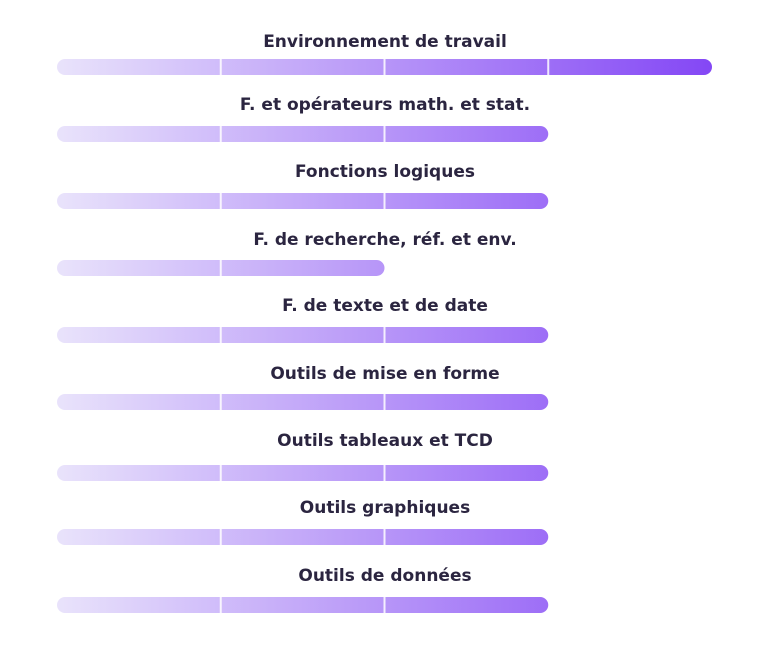 Image resolution: width=769 pixels, height=654 pixels. Describe the element at coordinates (385, 172) in the screenshot. I see `category-label: Fonctions logiques` at that location.